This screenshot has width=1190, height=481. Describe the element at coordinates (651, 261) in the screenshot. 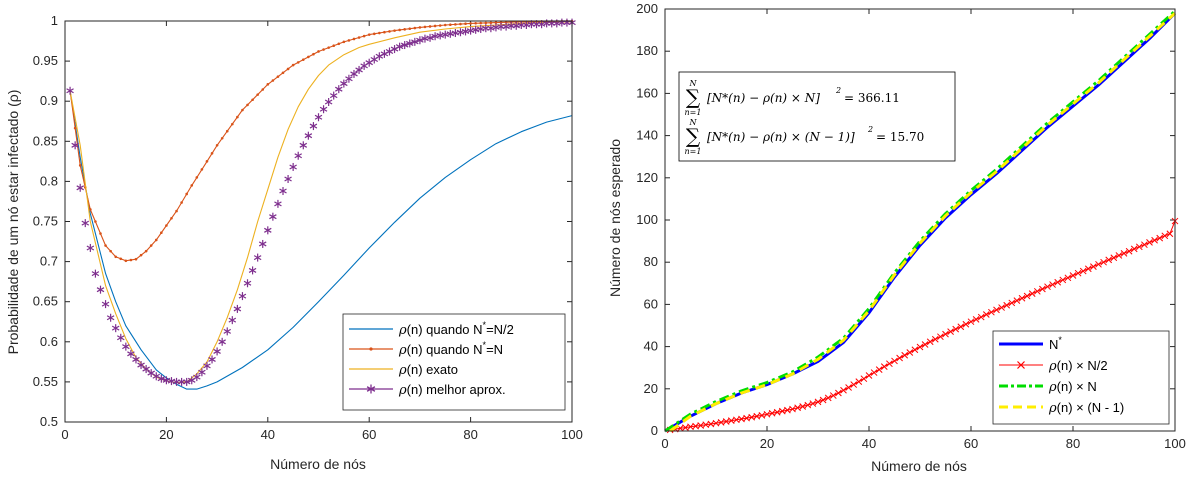

I see `right-y-tick-label: 80` at that location.